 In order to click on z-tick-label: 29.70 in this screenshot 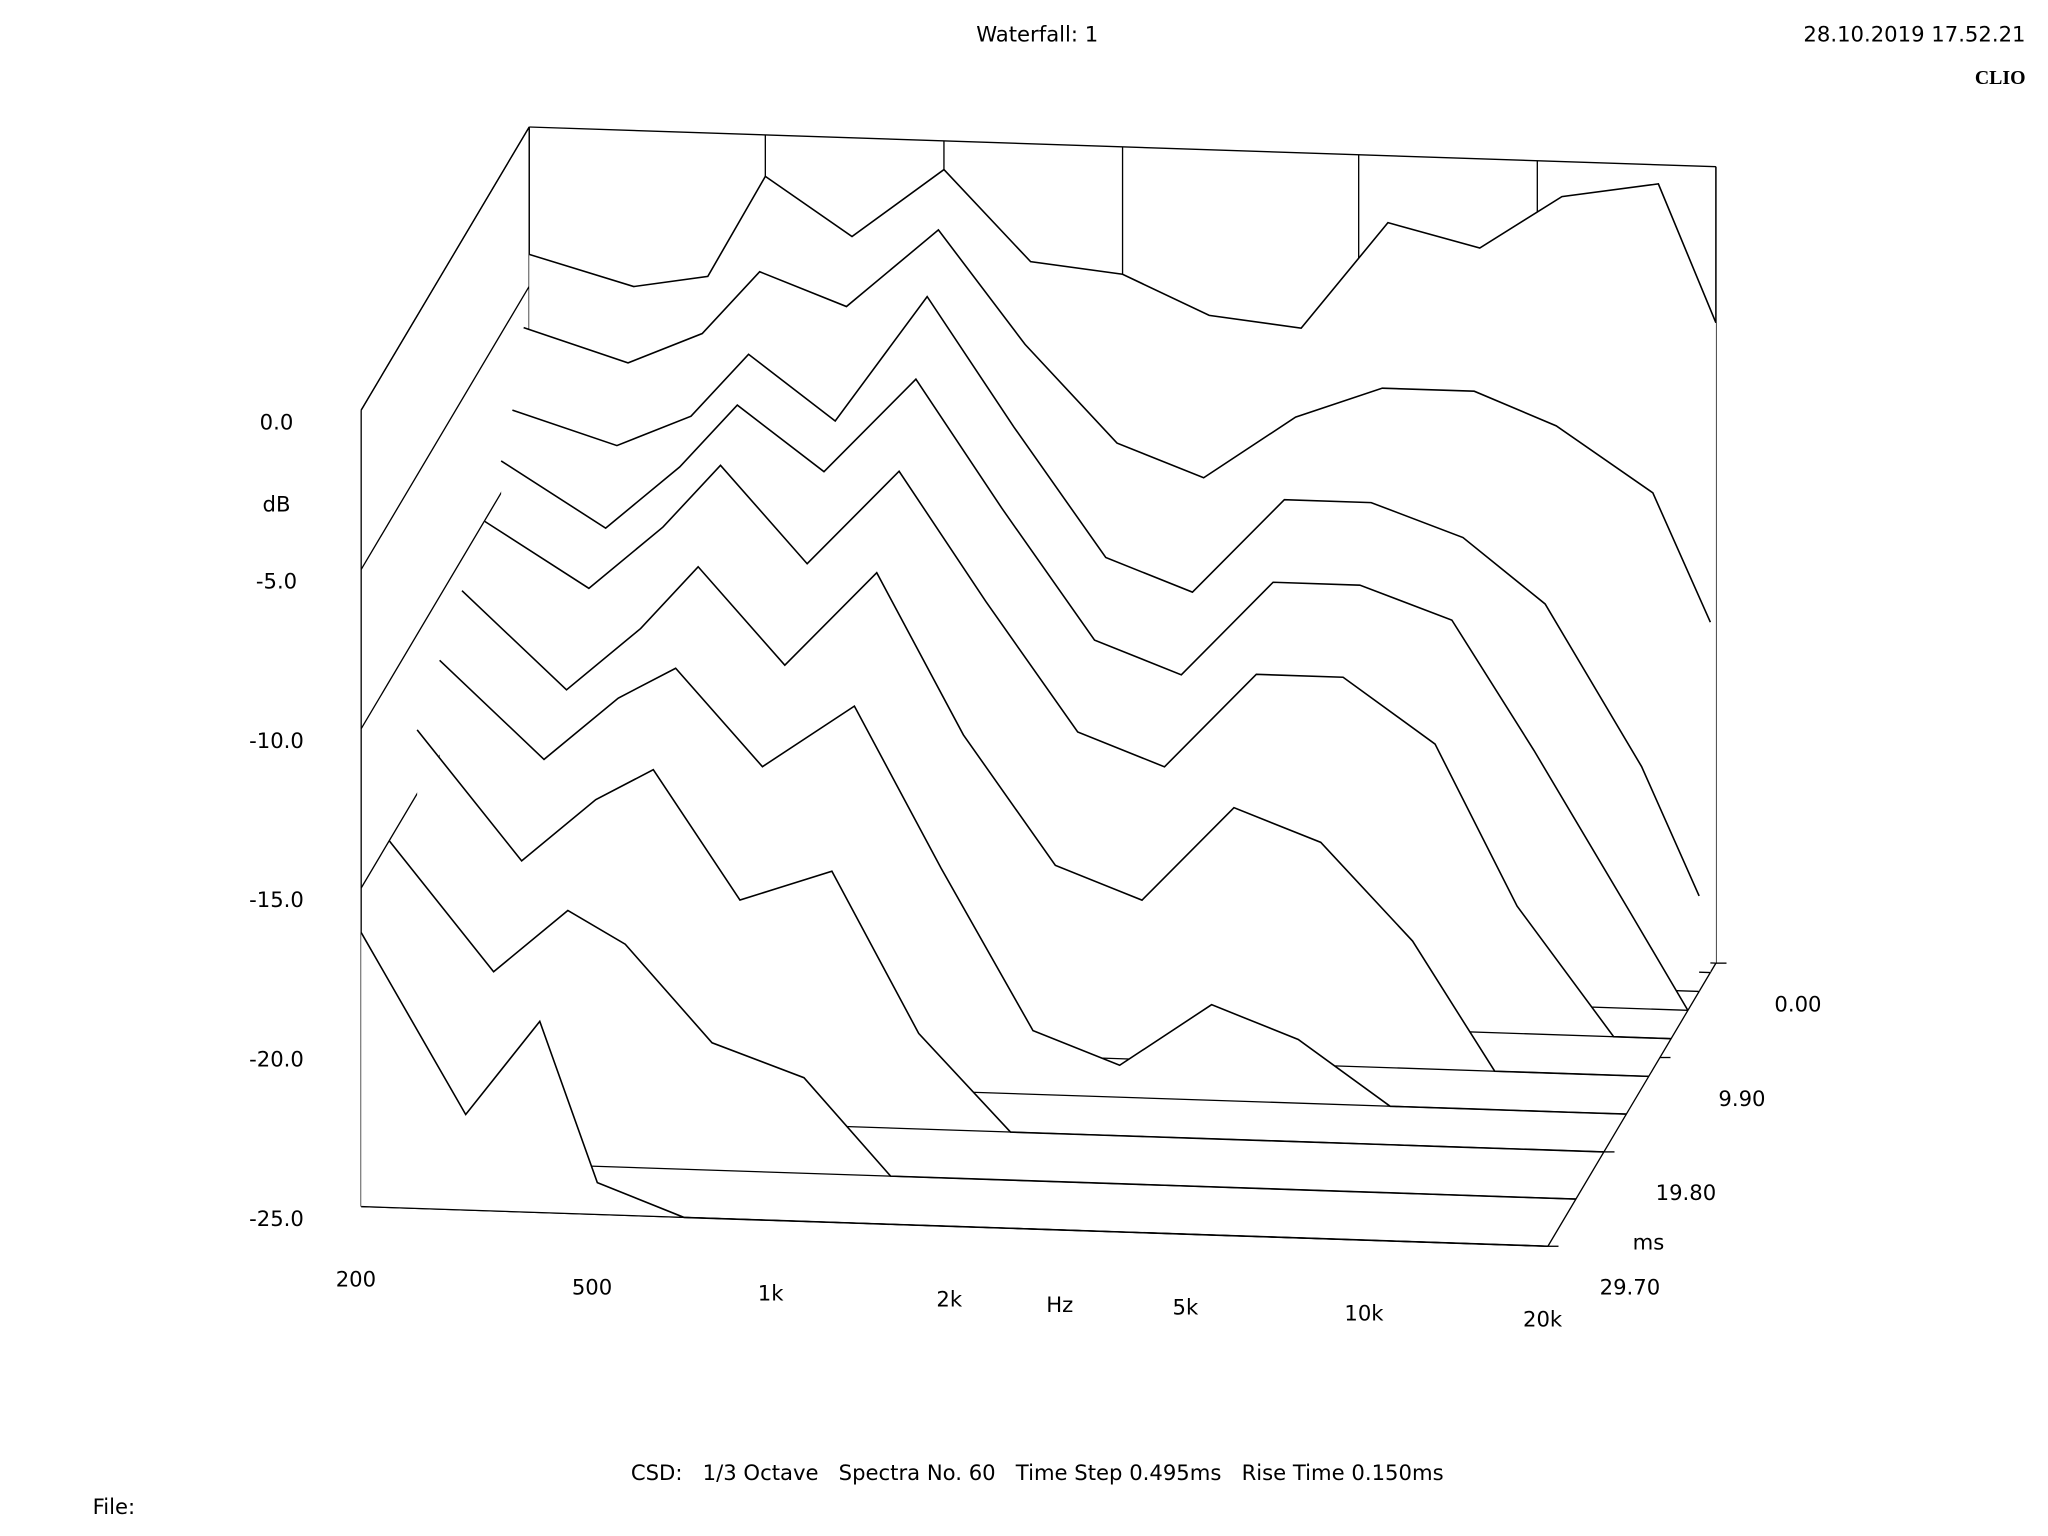, I will do `click(1630, 1287)`.